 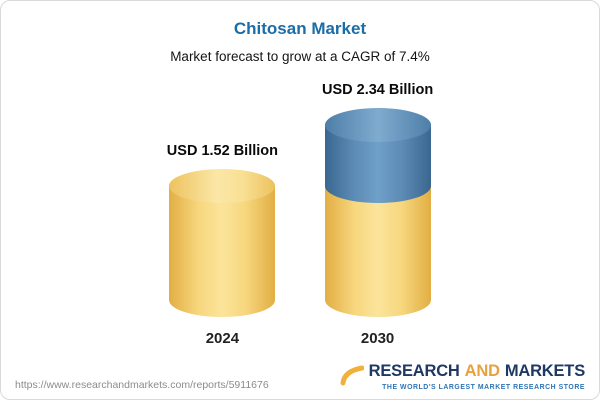 I want to click on brand-name: RESEARCH AND MARKETS, so click(x=477, y=371).